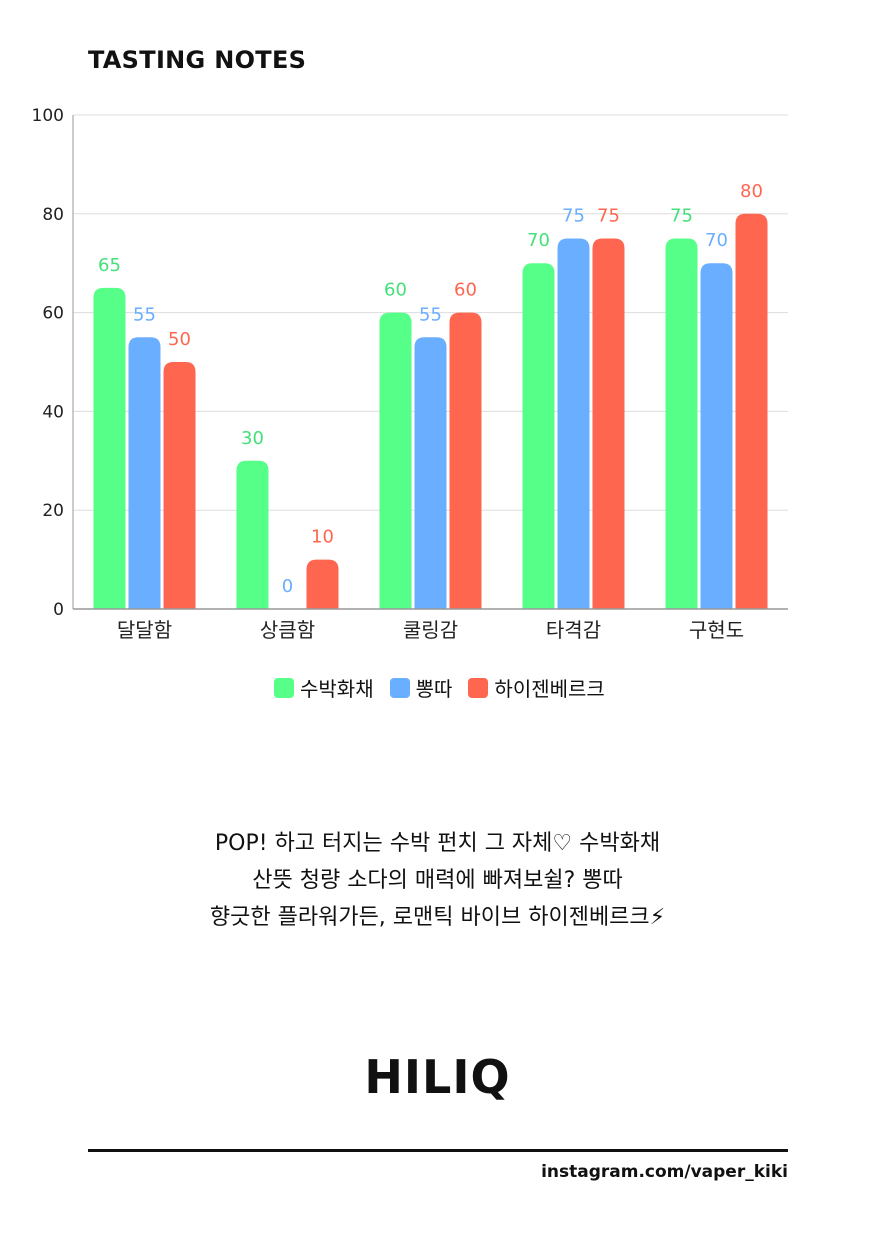  I want to click on x-tick-label: 구현도, so click(716, 630).